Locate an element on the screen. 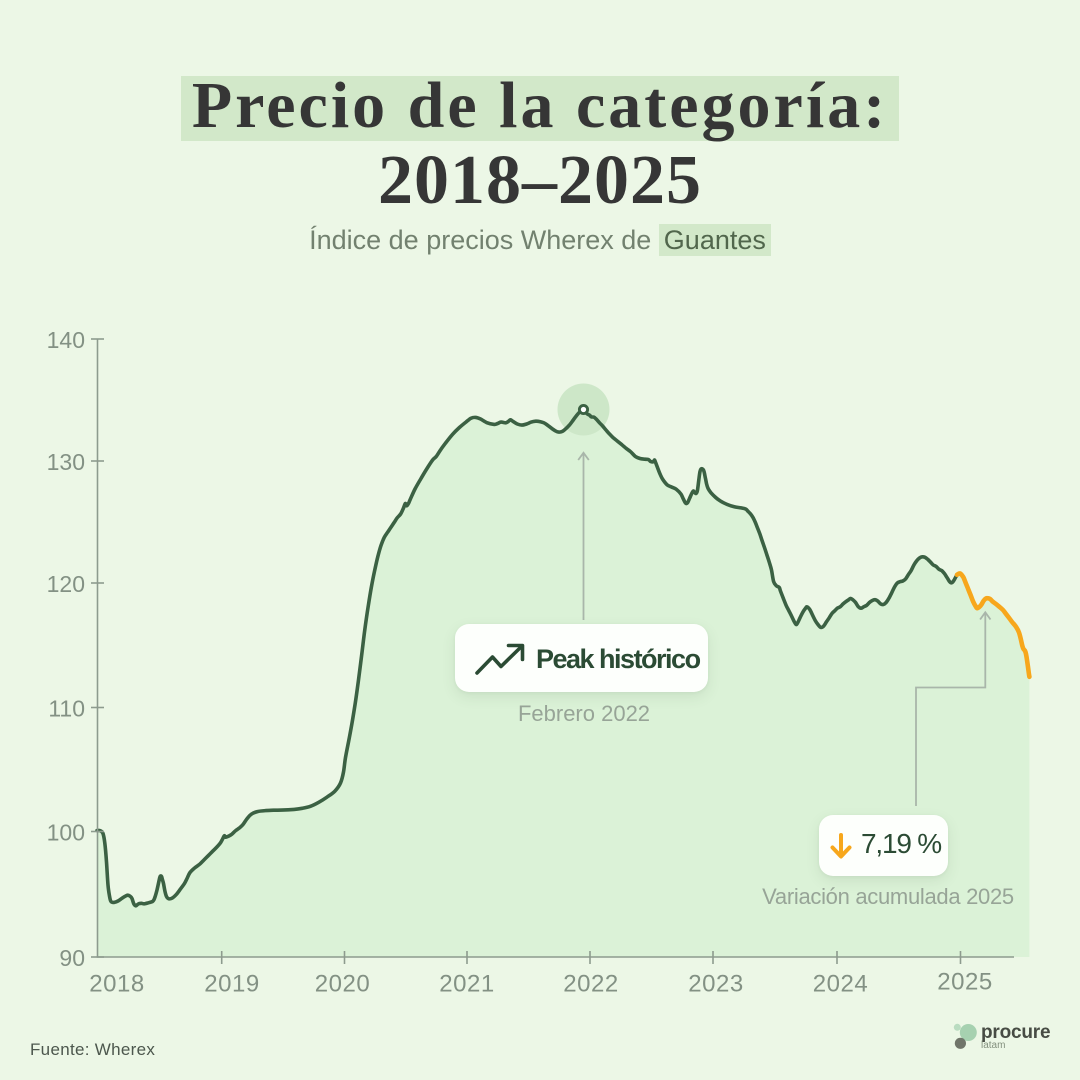 The image size is (1080, 1080). svg-text: 2021 is located at coordinates (466, 984).